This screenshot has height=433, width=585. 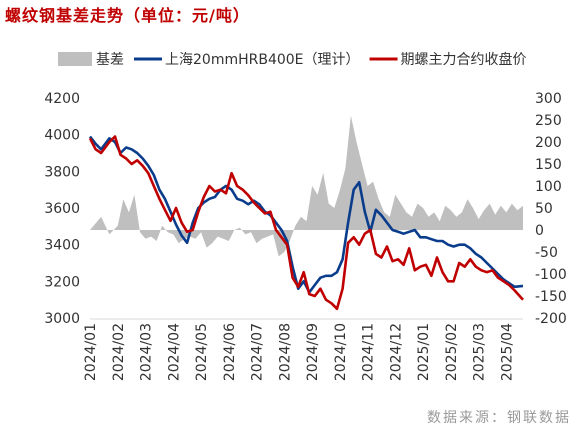 I want to click on legend-label: 上海20mmHRB400E（理计）, so click(x=262, y=60).